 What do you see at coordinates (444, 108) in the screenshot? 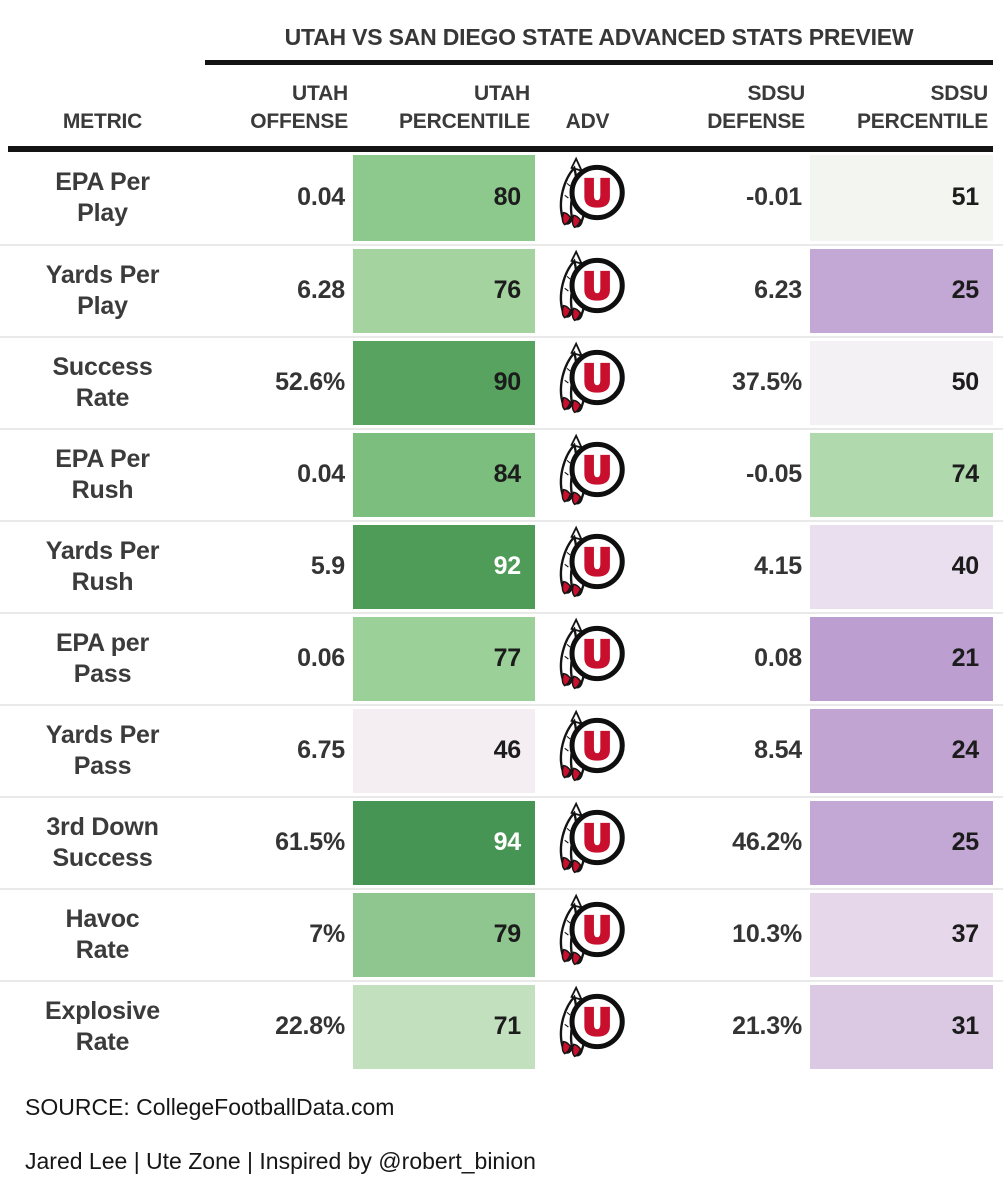
I see `column-header-utah-percentile: UTAH PERCENTILE` at bounding box center [444, 108].